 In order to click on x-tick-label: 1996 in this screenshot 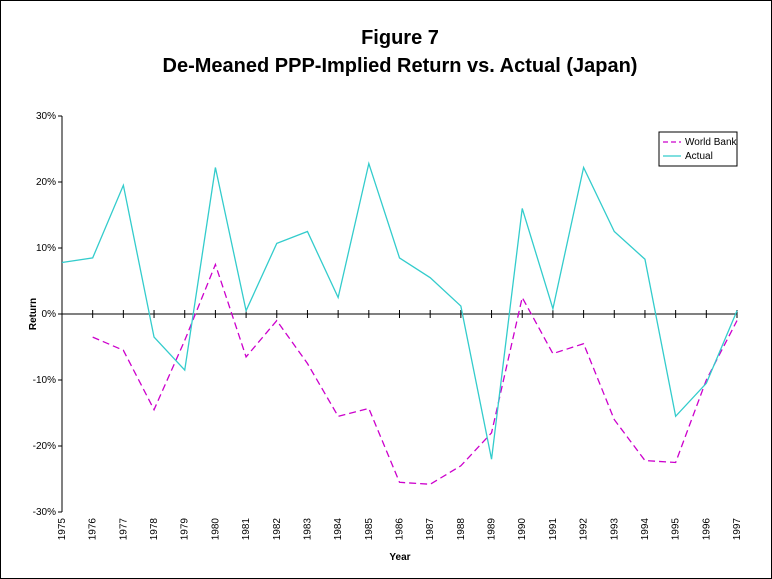, I will do `click(706, 529)`.